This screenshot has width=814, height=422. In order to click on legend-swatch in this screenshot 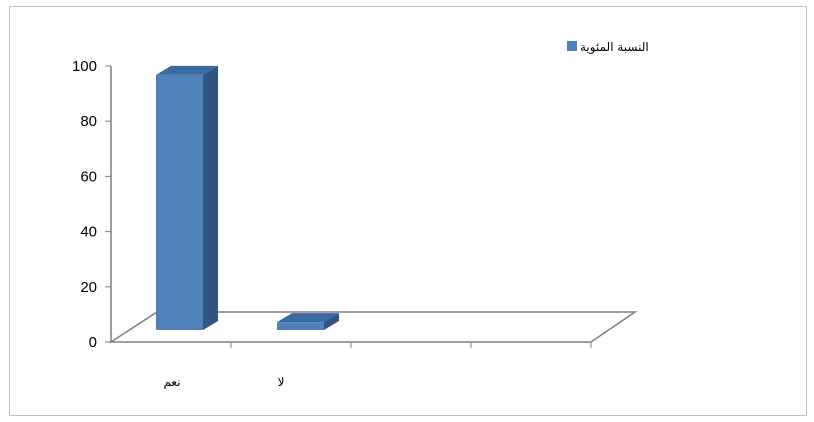, I will do `click(572, 46)`.